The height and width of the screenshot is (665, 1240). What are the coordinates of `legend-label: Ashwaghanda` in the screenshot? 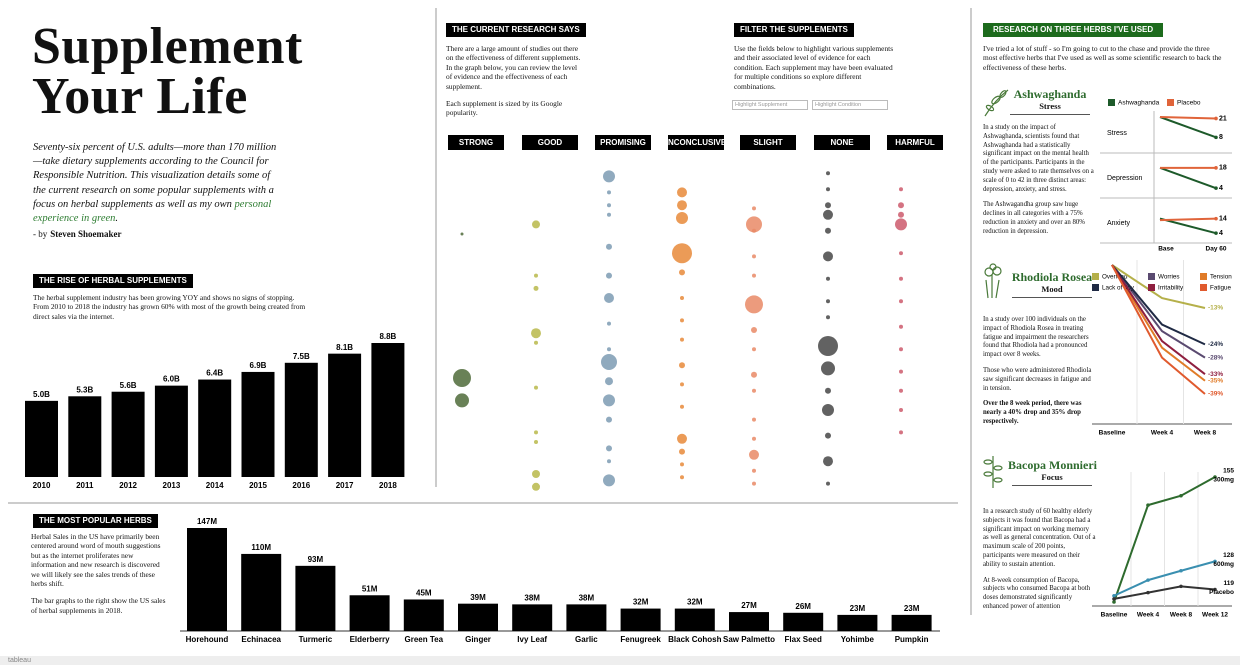 It's located at (1139, 103).